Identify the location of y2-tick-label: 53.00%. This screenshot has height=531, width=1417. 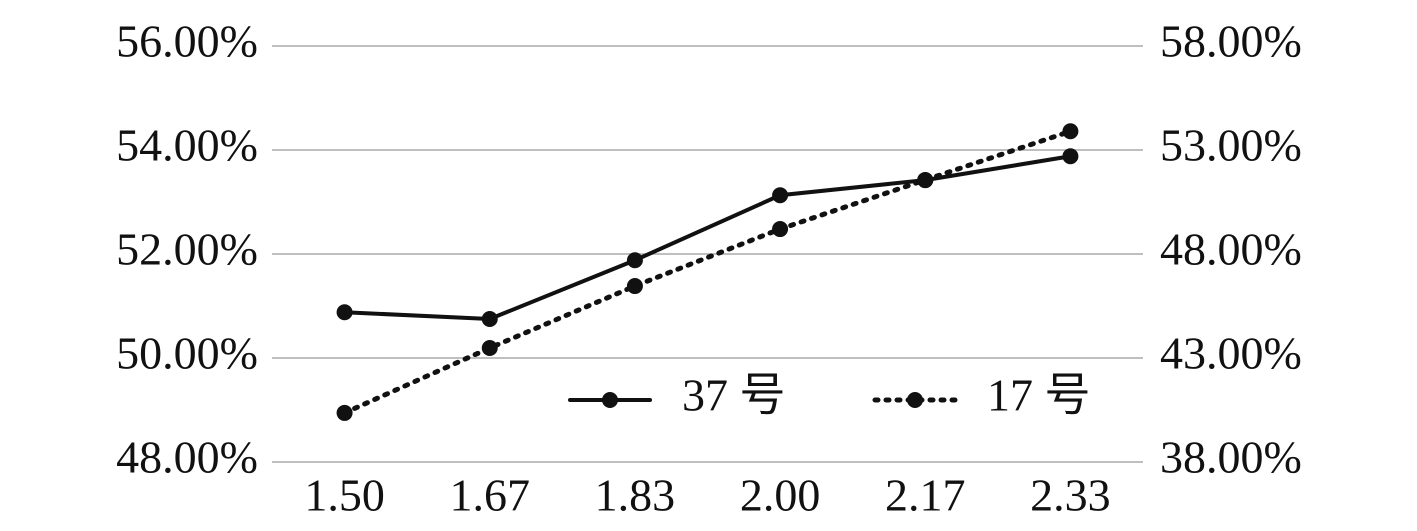
(1231, 145).